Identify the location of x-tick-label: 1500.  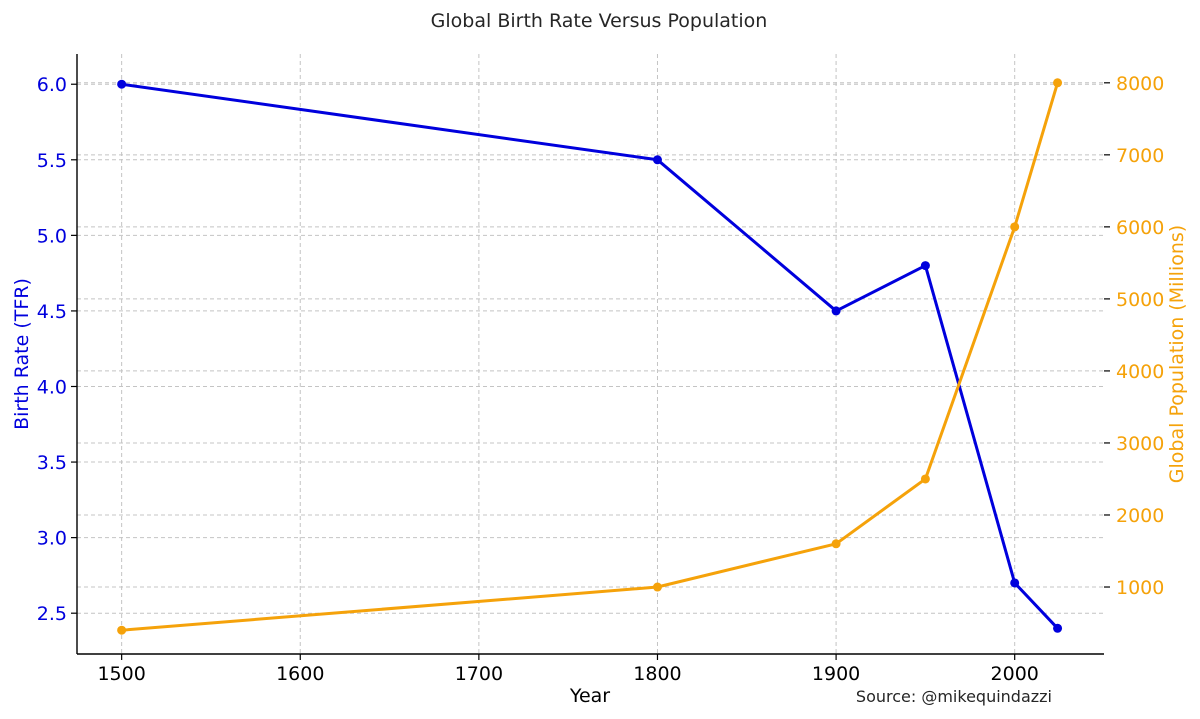
(121, 674).